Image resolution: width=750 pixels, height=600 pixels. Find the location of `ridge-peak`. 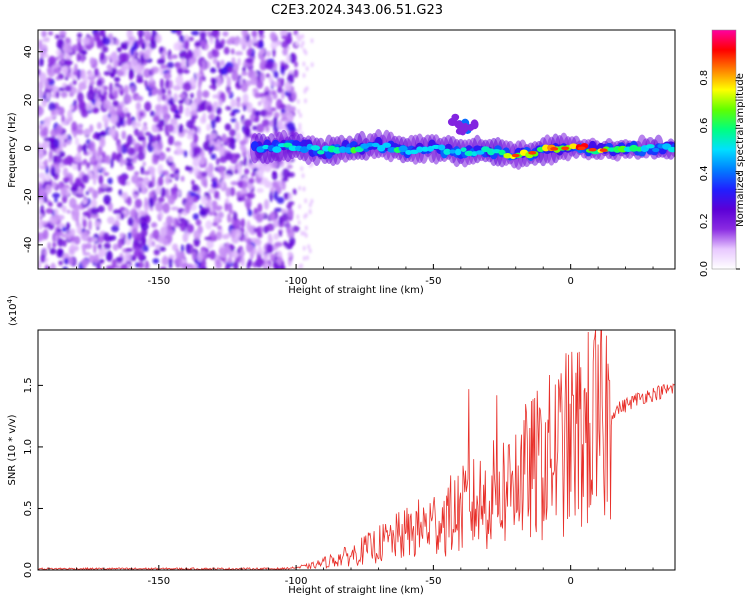

ridge-peak is located at coordinates (554, 149).